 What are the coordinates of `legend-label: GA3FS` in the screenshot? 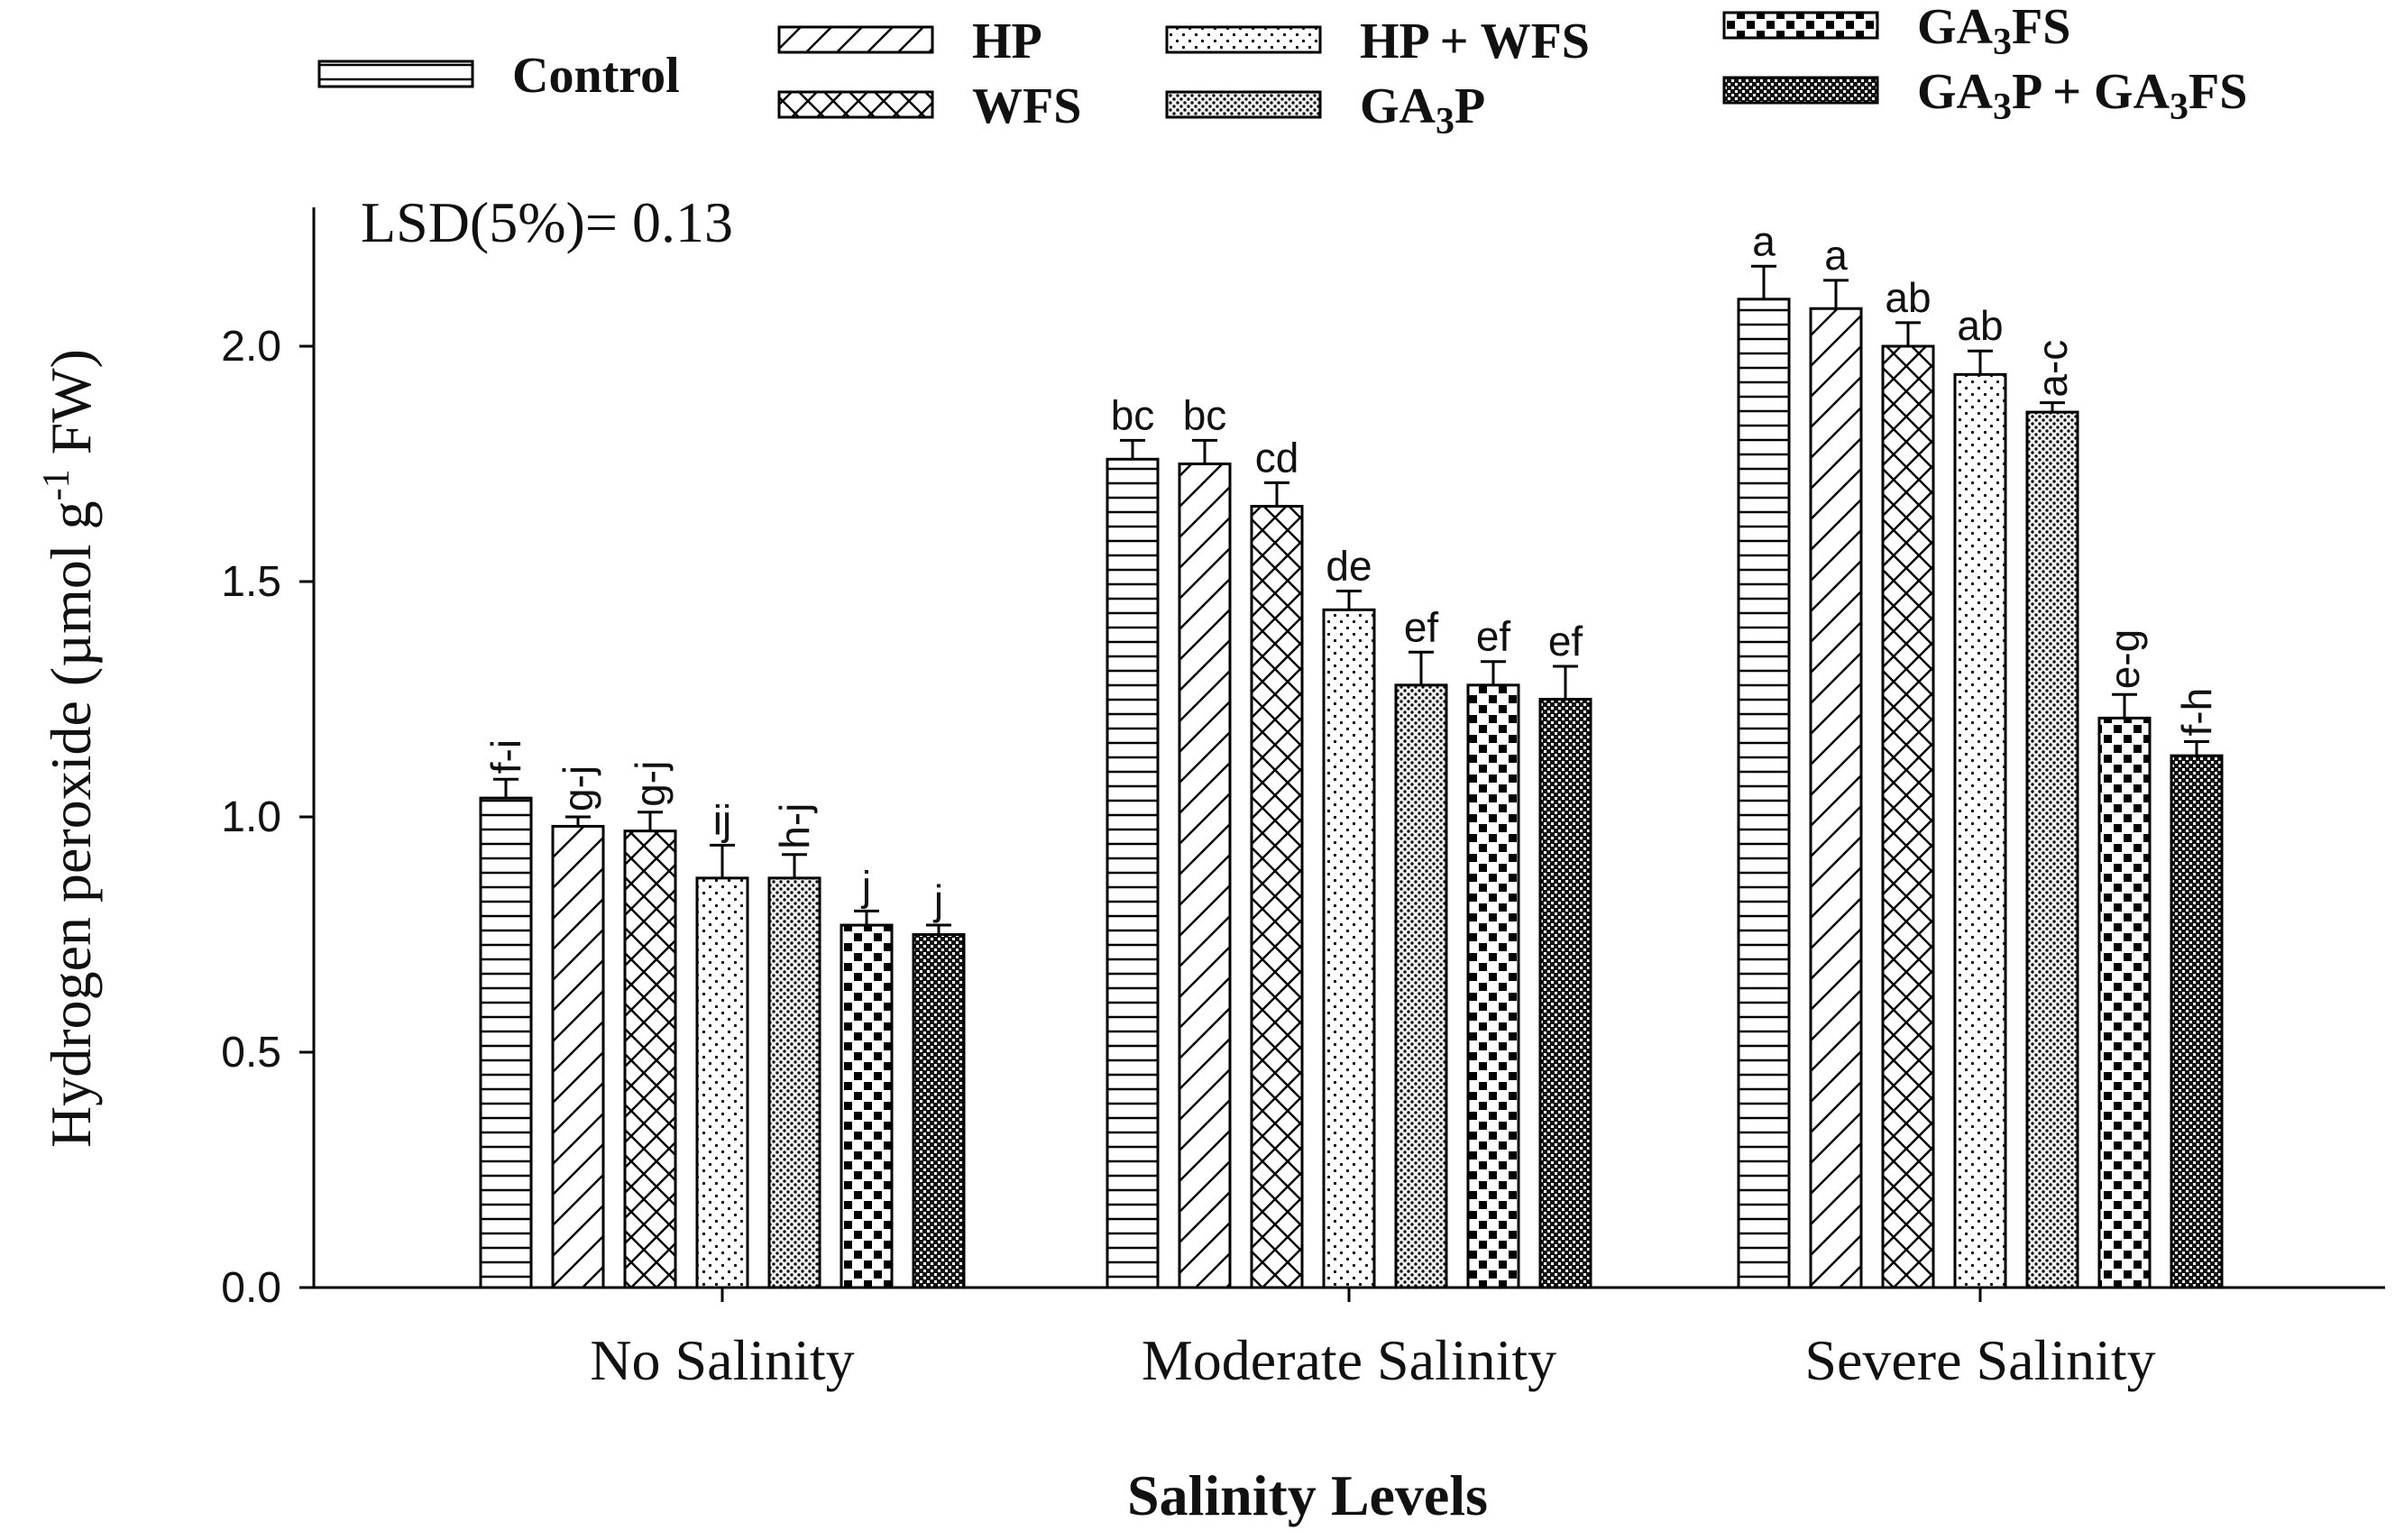 It's located at (1994, 31).